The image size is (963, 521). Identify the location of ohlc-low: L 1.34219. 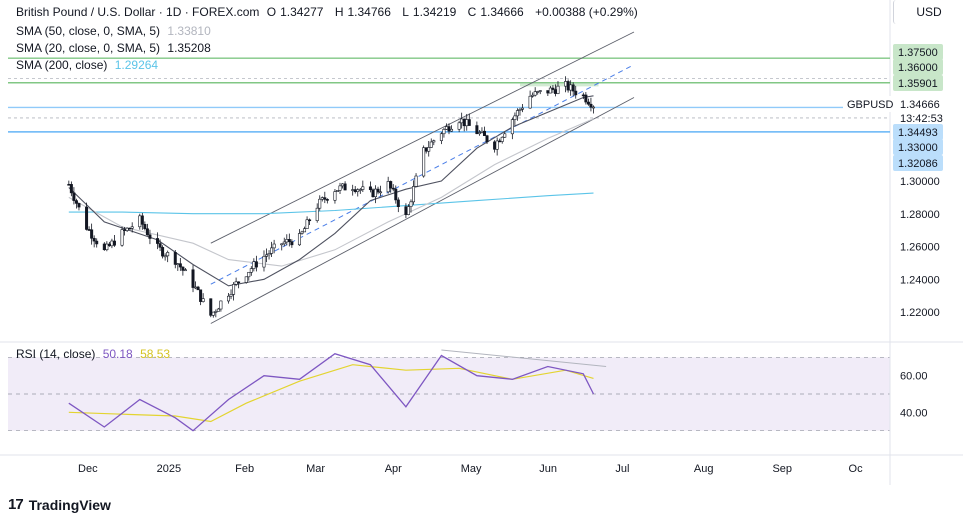
(429, 12).